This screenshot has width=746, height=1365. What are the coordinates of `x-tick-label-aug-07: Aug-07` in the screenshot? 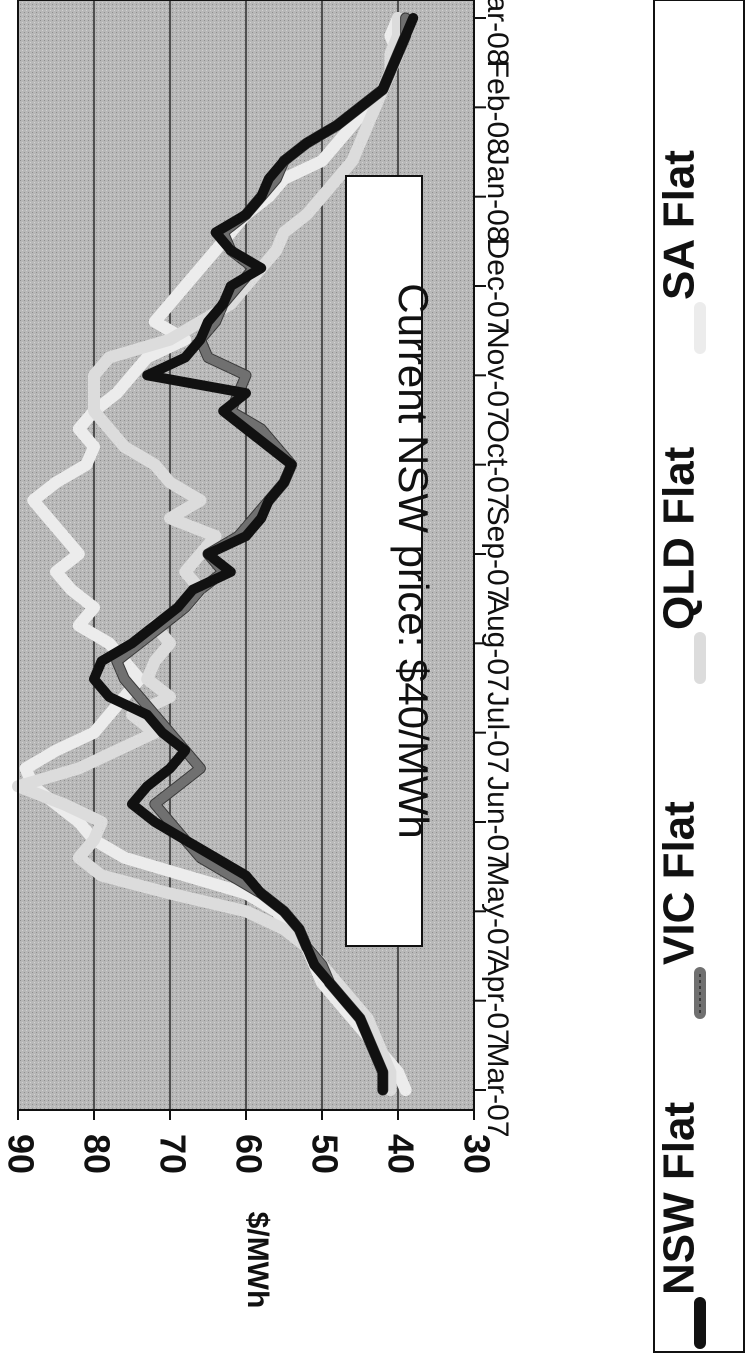 It's located at (497, 643).